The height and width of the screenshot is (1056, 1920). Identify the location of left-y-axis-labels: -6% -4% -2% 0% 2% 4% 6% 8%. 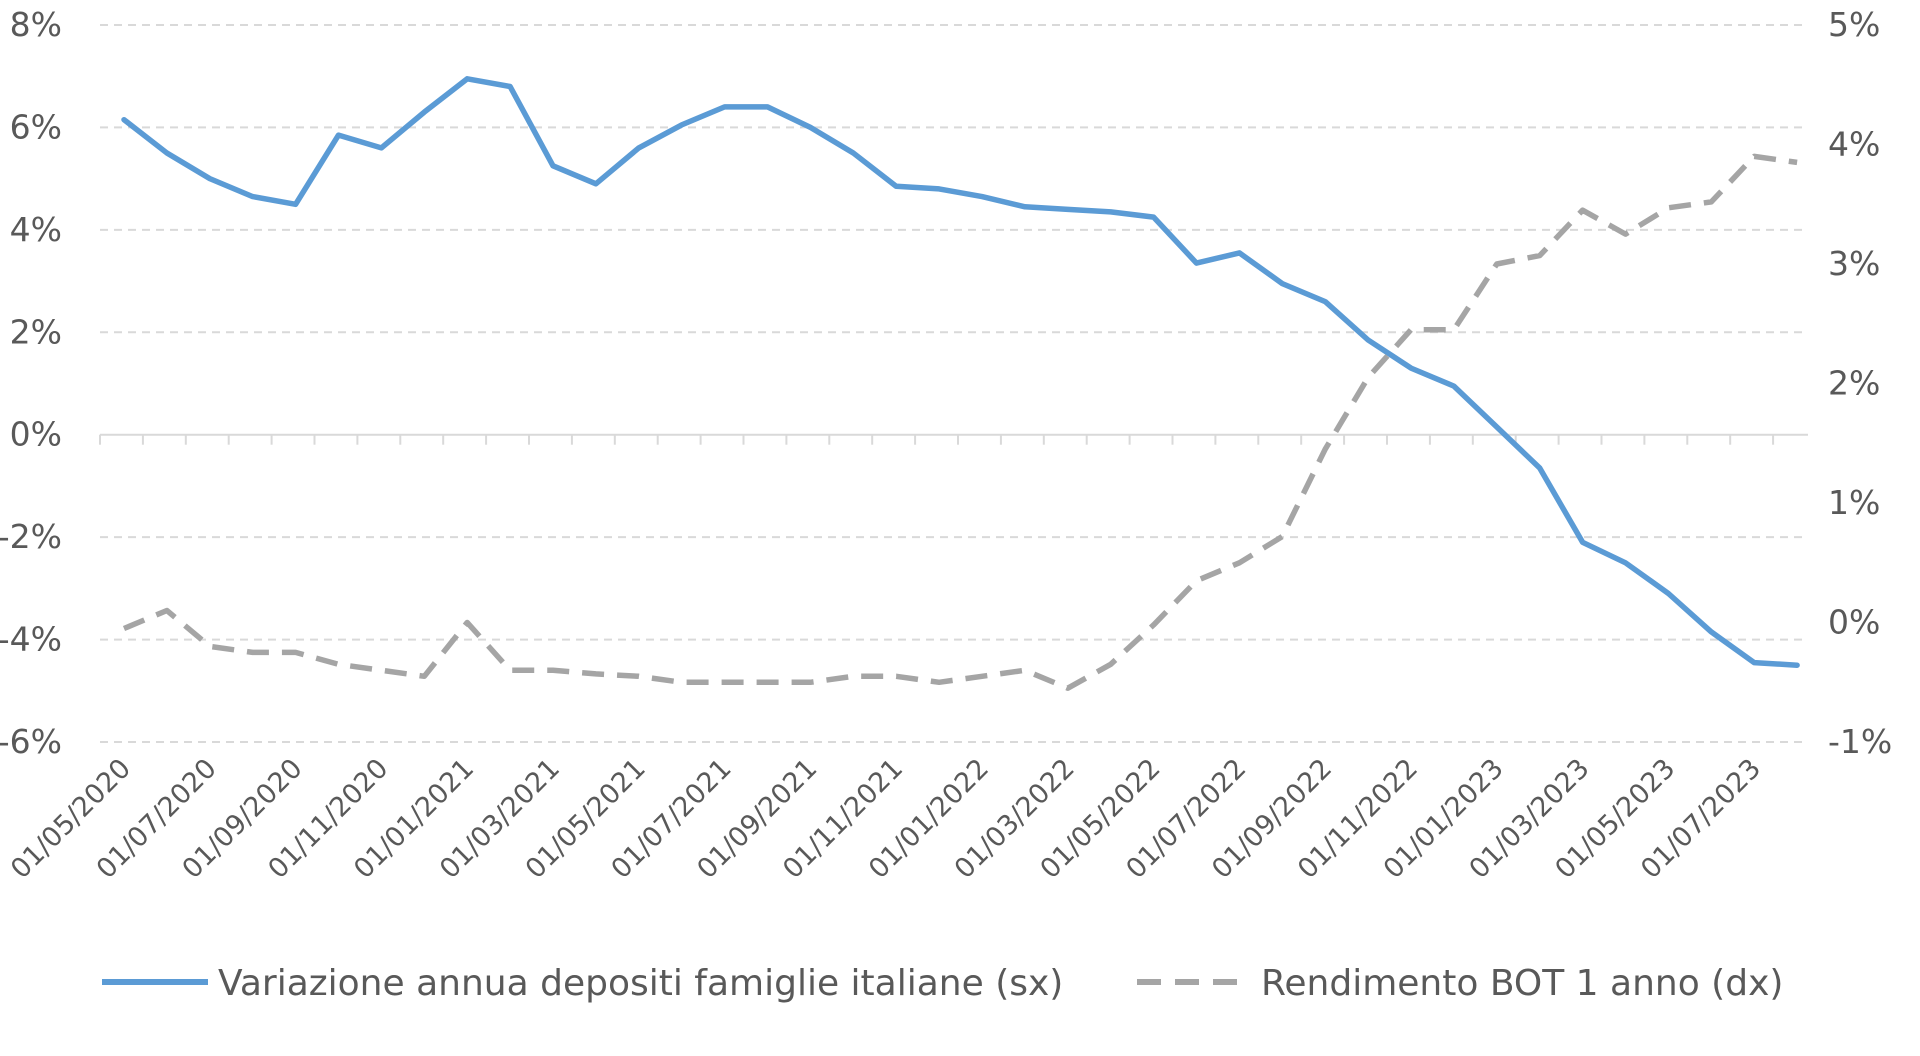
(31, 383).